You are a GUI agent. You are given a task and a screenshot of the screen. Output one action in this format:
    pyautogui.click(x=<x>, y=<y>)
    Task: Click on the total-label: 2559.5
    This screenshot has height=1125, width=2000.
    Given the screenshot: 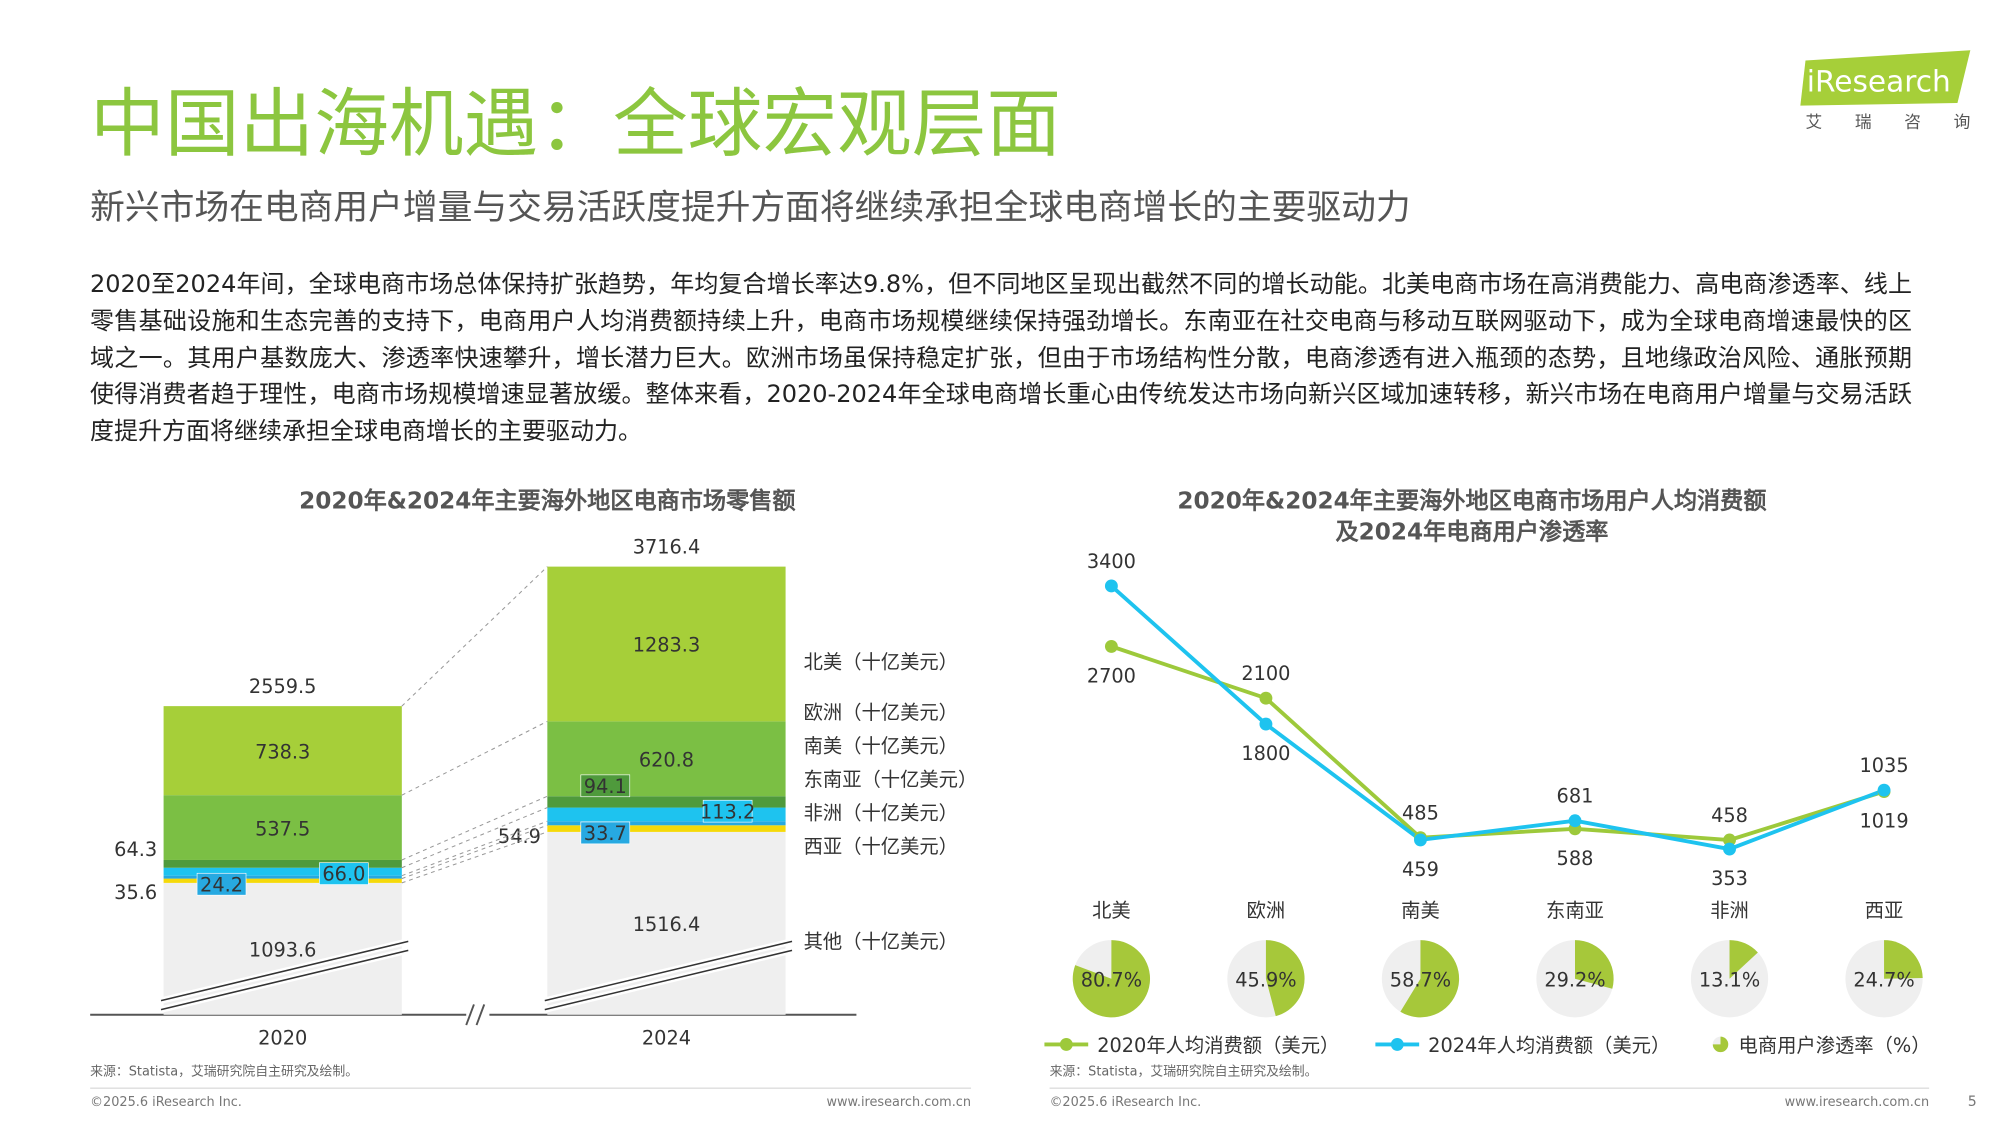 What is the action you would take?
    pyautogui.click(x=283, y=686)
    